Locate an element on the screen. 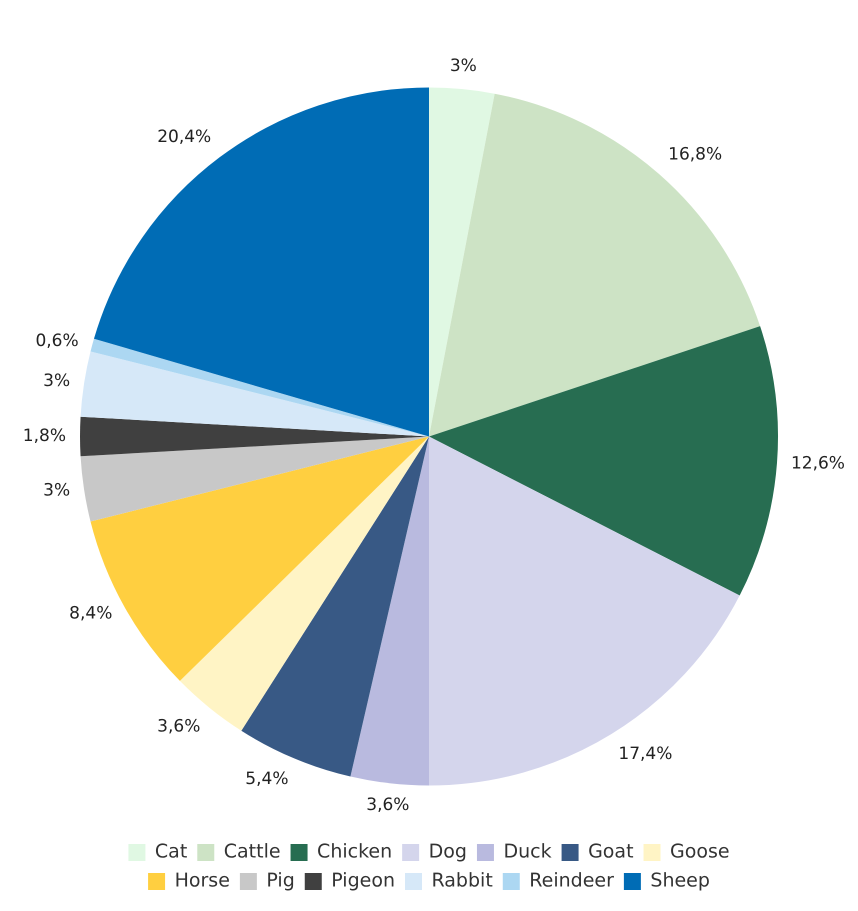  legend-label: Pigeon is located at coordinates (363, 880).